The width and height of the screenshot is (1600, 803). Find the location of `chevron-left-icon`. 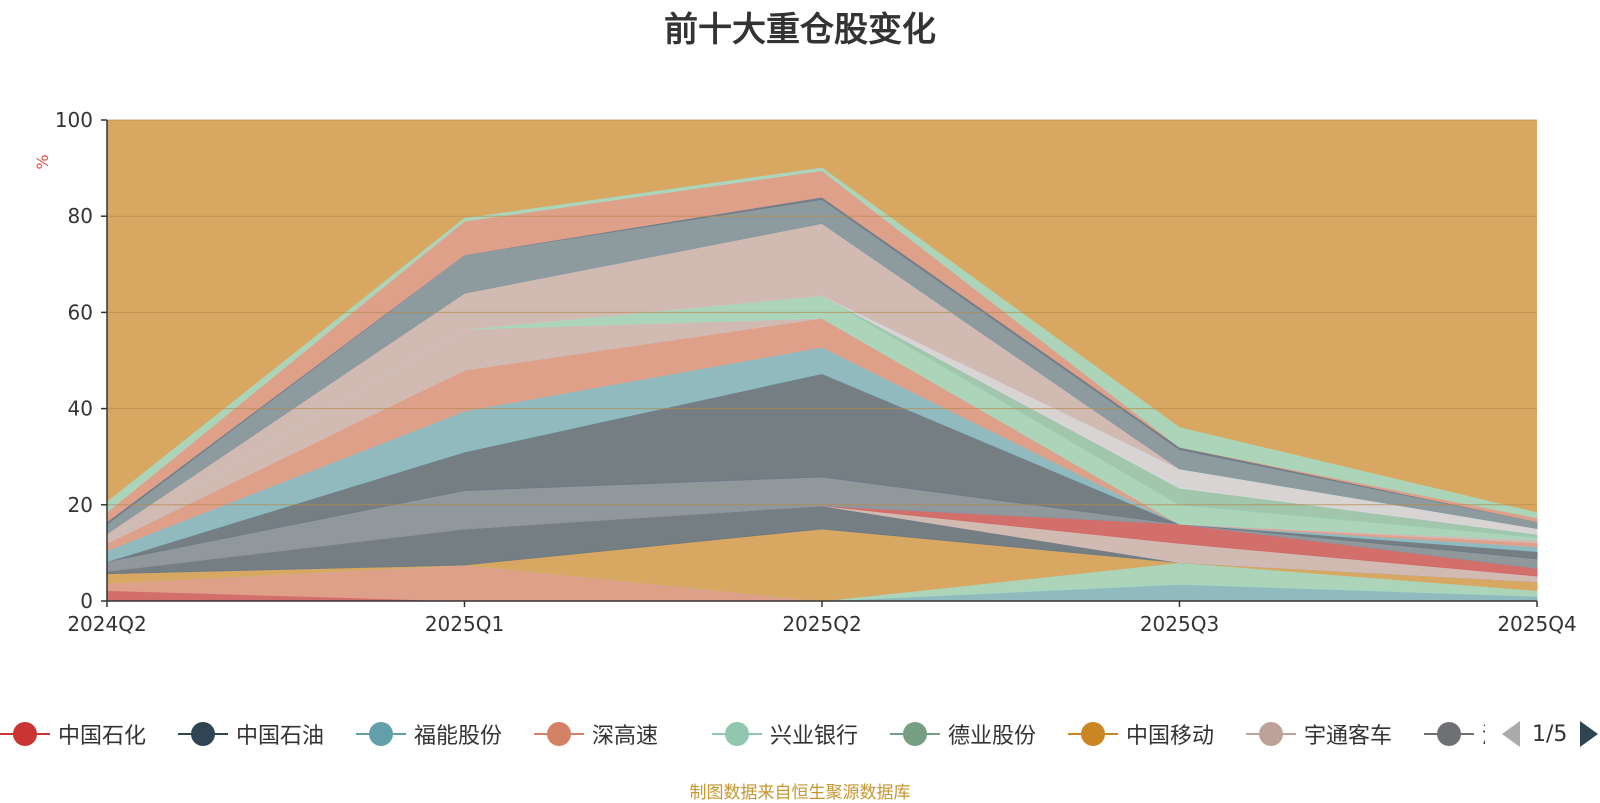

chevron-left-icon is located at coordinates (1511, 734).